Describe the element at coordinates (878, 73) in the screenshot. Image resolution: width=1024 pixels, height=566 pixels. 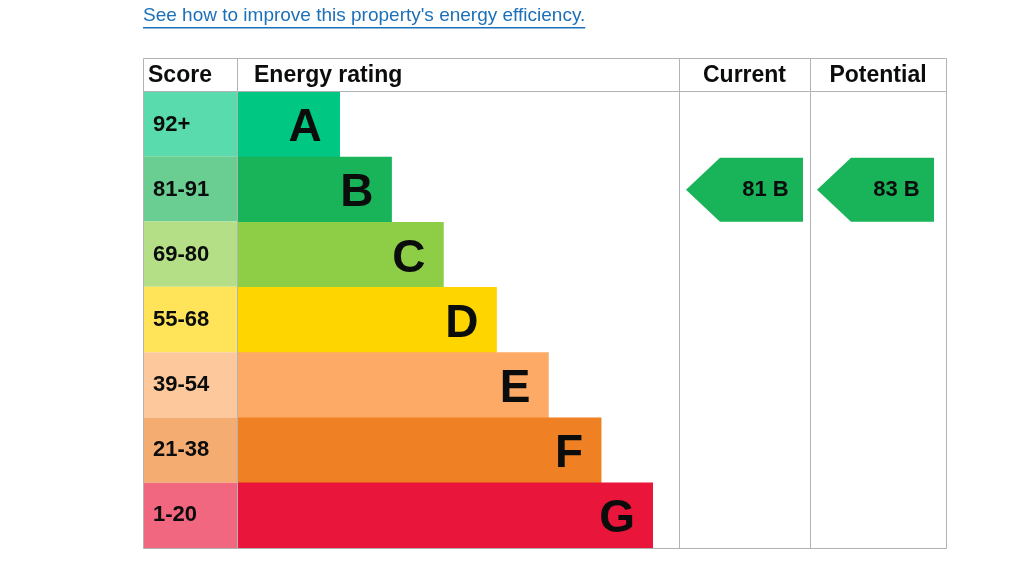
I see `text: Potential` at that location.